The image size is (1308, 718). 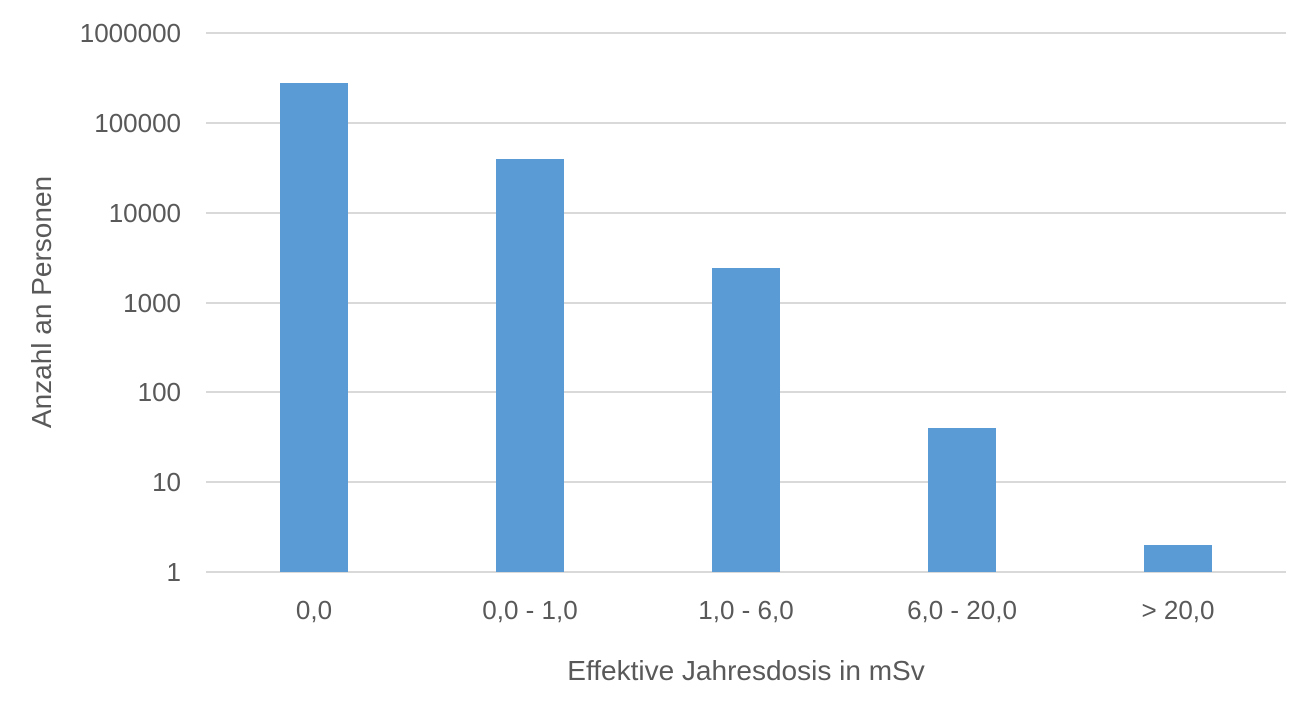 I want to click on y-tick-label: 100, so click(x=159, y=392).